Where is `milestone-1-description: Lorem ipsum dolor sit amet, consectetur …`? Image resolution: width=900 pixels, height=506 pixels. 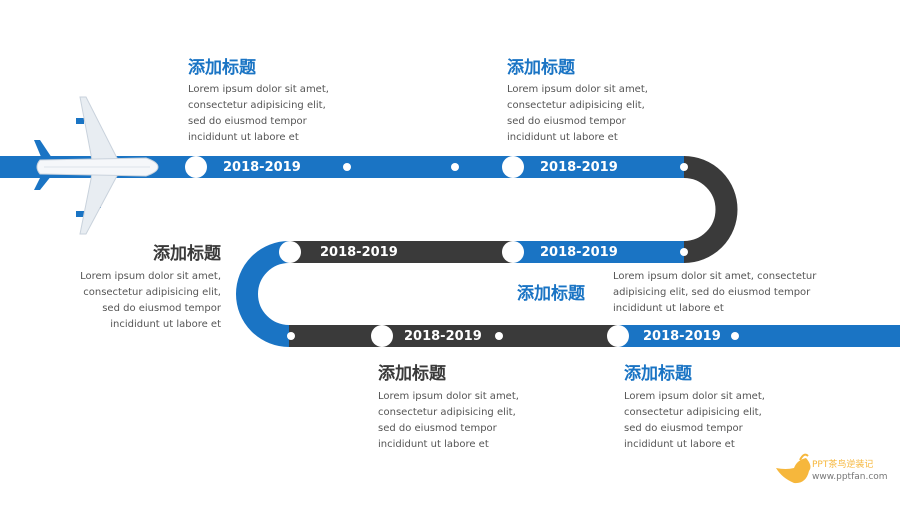
milestone-1-description: Lorem ipsum dolor sit amet, consectetur … is located at coordinates (258, 113).